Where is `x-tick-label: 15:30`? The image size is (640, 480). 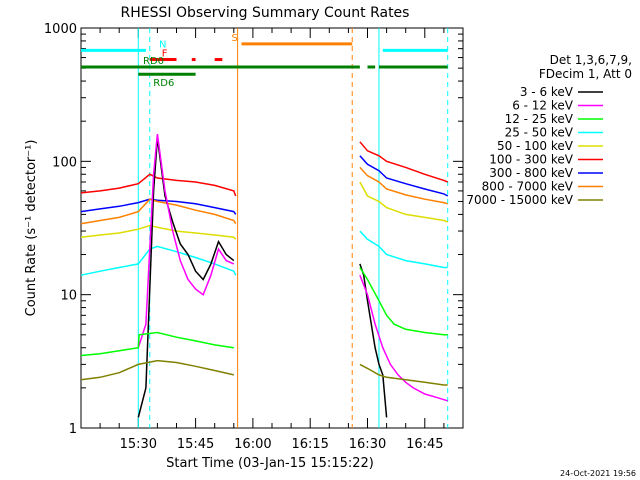
x-tick-label: 15:30 is located at coordinates (138, 444).